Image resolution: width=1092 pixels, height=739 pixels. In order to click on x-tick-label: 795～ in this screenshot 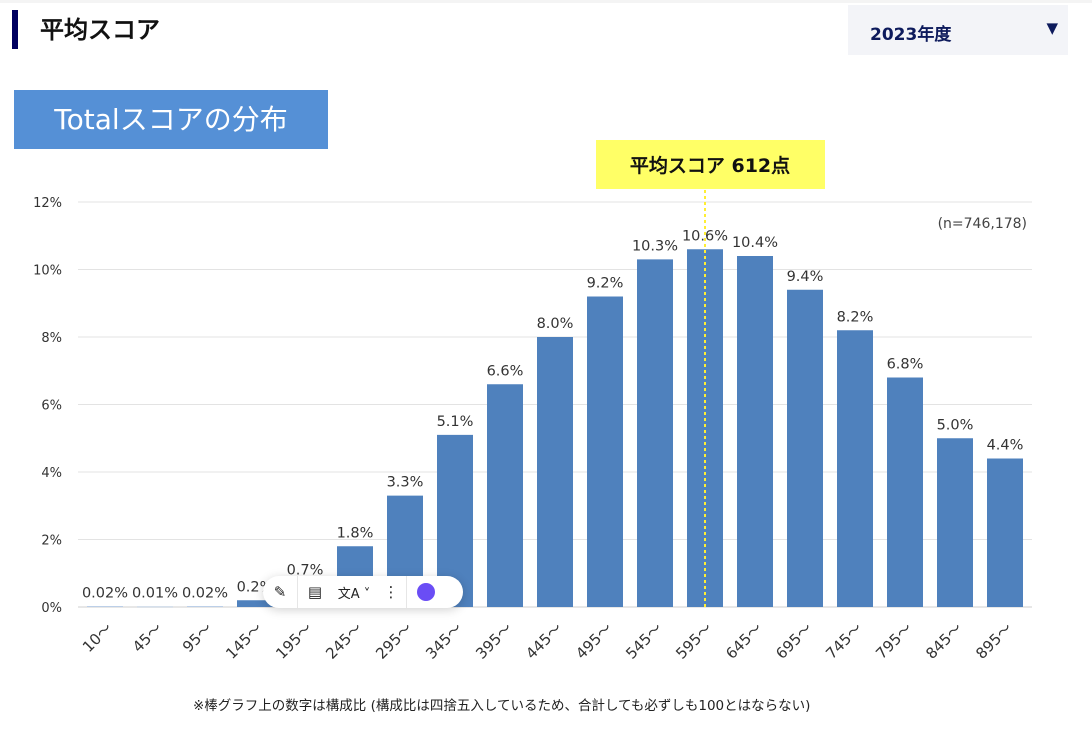, I will do `click(894, 641)`.